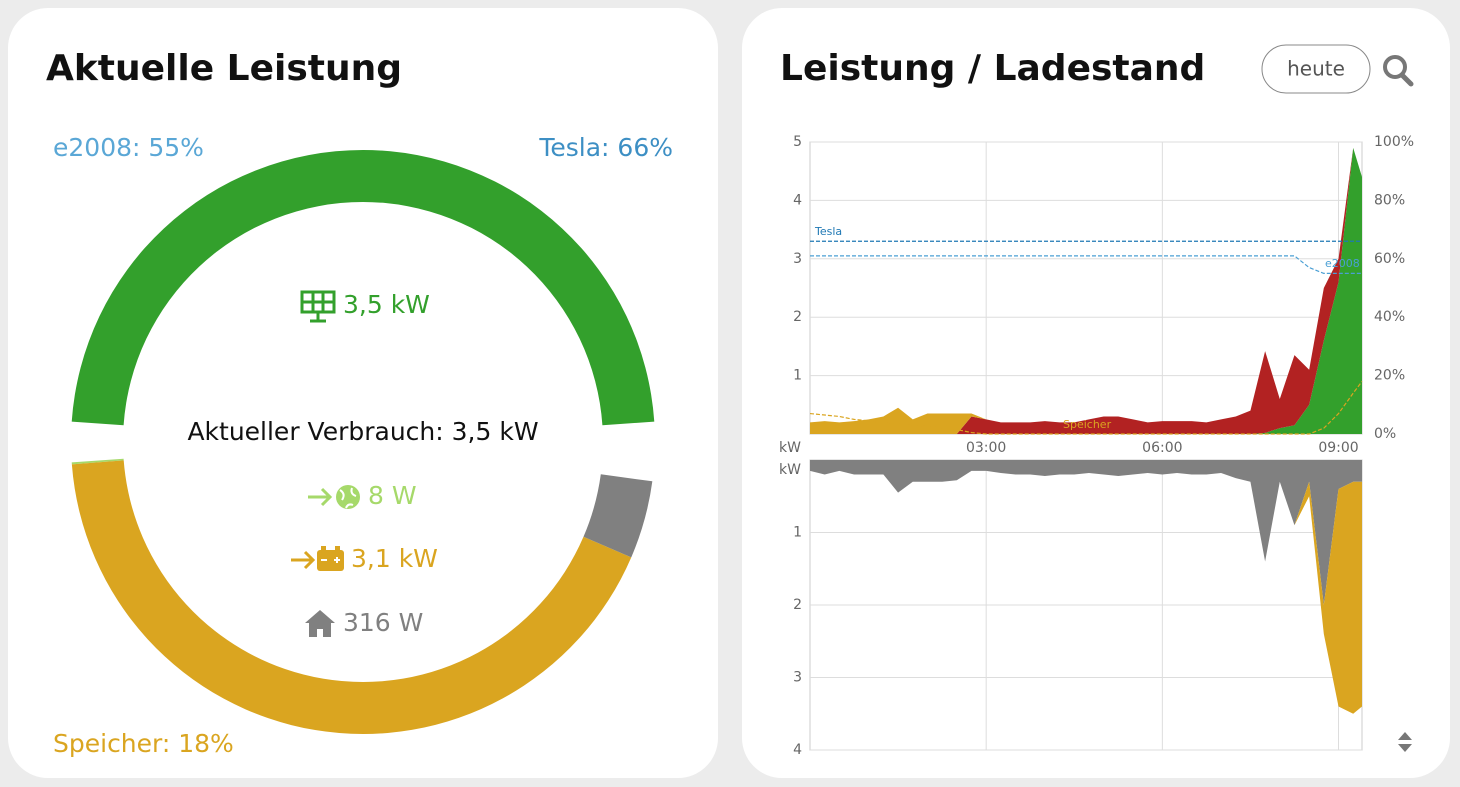 The image size is (1460, 787). I want to click on value-label: 8 W, so click(392, 495).